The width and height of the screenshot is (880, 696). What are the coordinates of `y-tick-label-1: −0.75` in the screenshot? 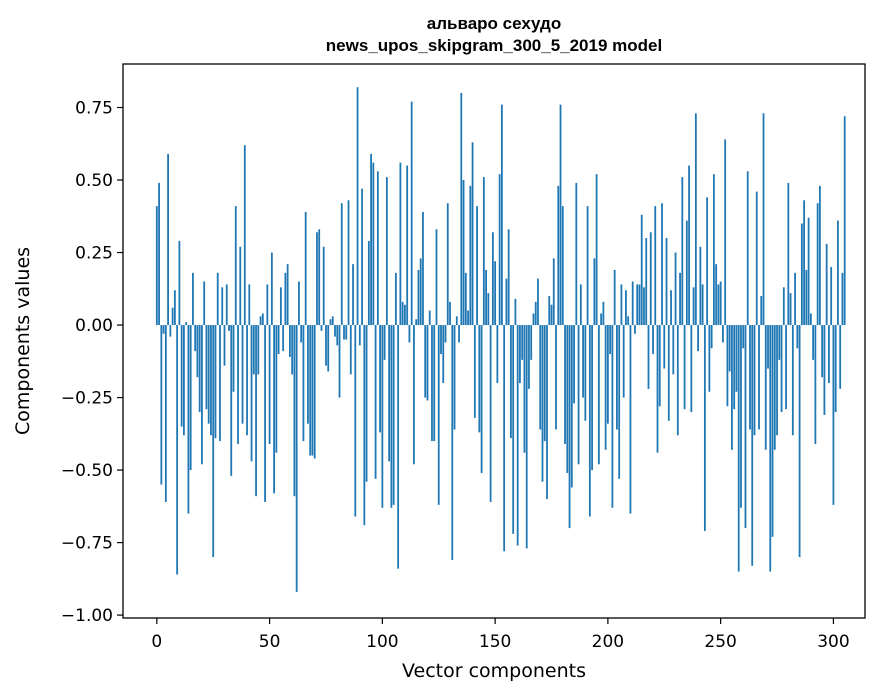 It's located at (87, 544).